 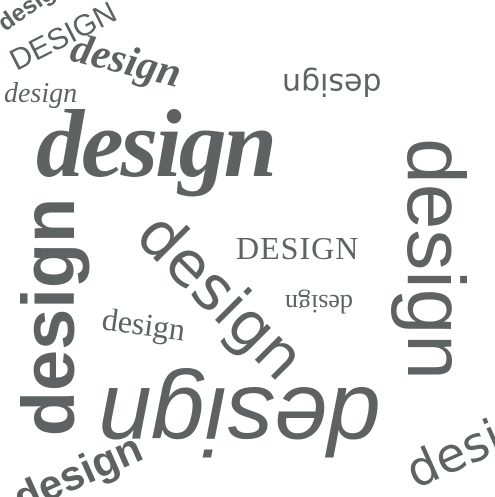 What do you see at coordinates (77, 461) in the screenshot?
I see `word-design-bottom-left: design` at bounding box center [77, 461].